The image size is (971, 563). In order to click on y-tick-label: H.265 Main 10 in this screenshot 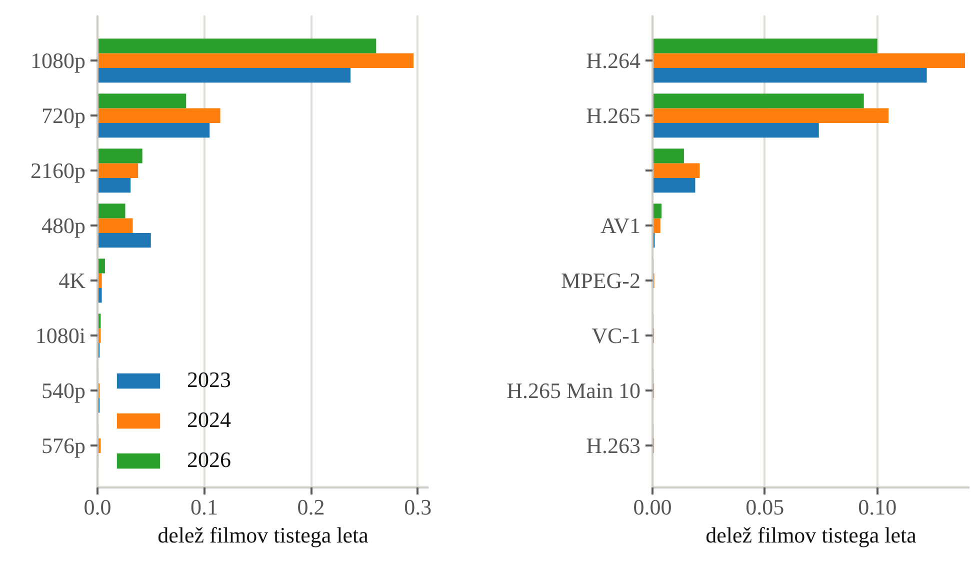, I will do `click(573, 391)`.